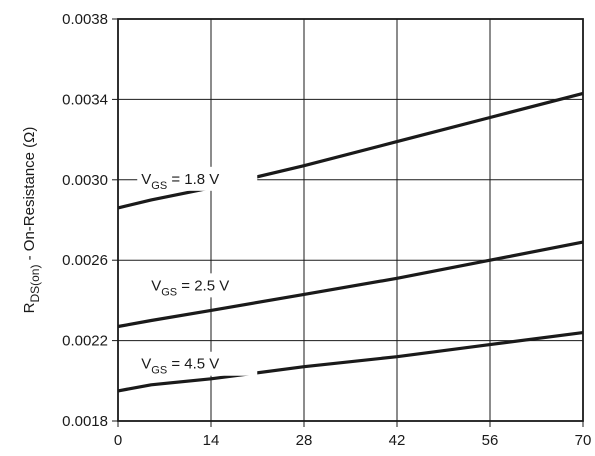 The width and height of the screenshot is (595, 456). Describe the element at coordinates (118, 440) in the screenshot. I see `x-tick-label: 0` at that location.